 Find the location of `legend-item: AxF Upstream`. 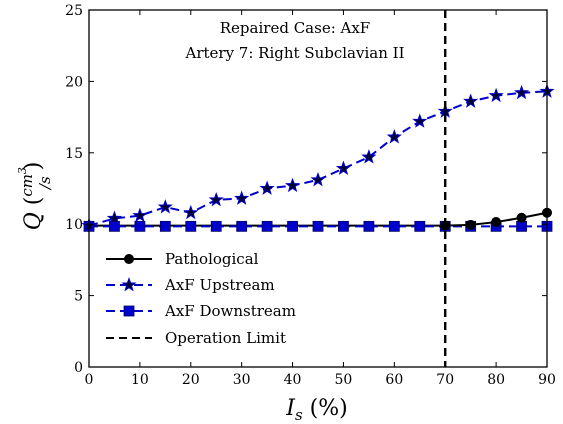

legend-item: AxF Upstream is located at coordinates (190, 285).